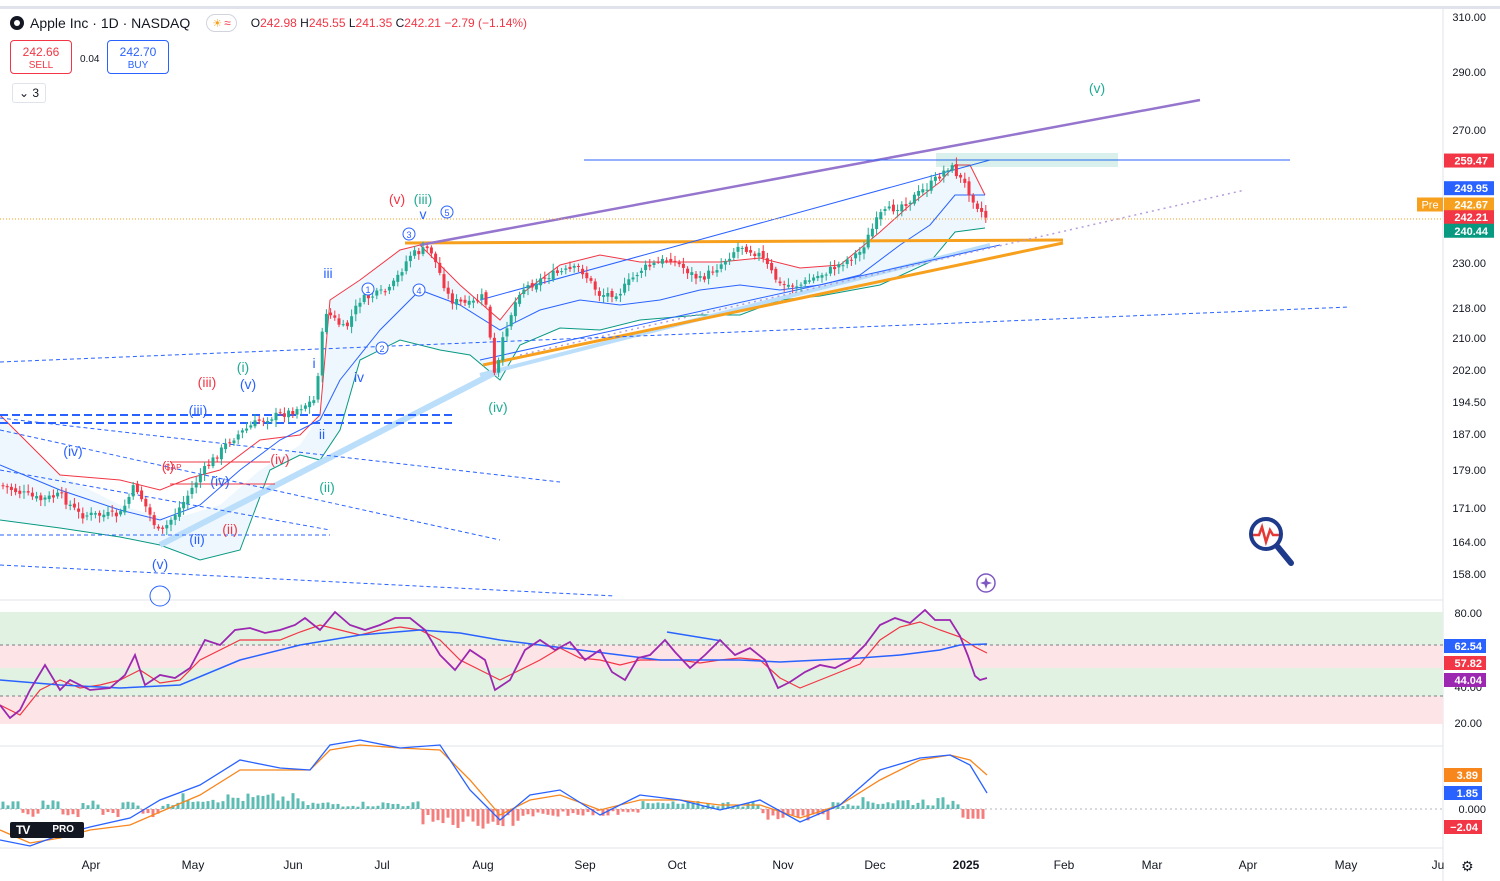  Describe the element at coordinates (721, 628) in the screenshot. I see `rsi-overbought-zone` at that location.